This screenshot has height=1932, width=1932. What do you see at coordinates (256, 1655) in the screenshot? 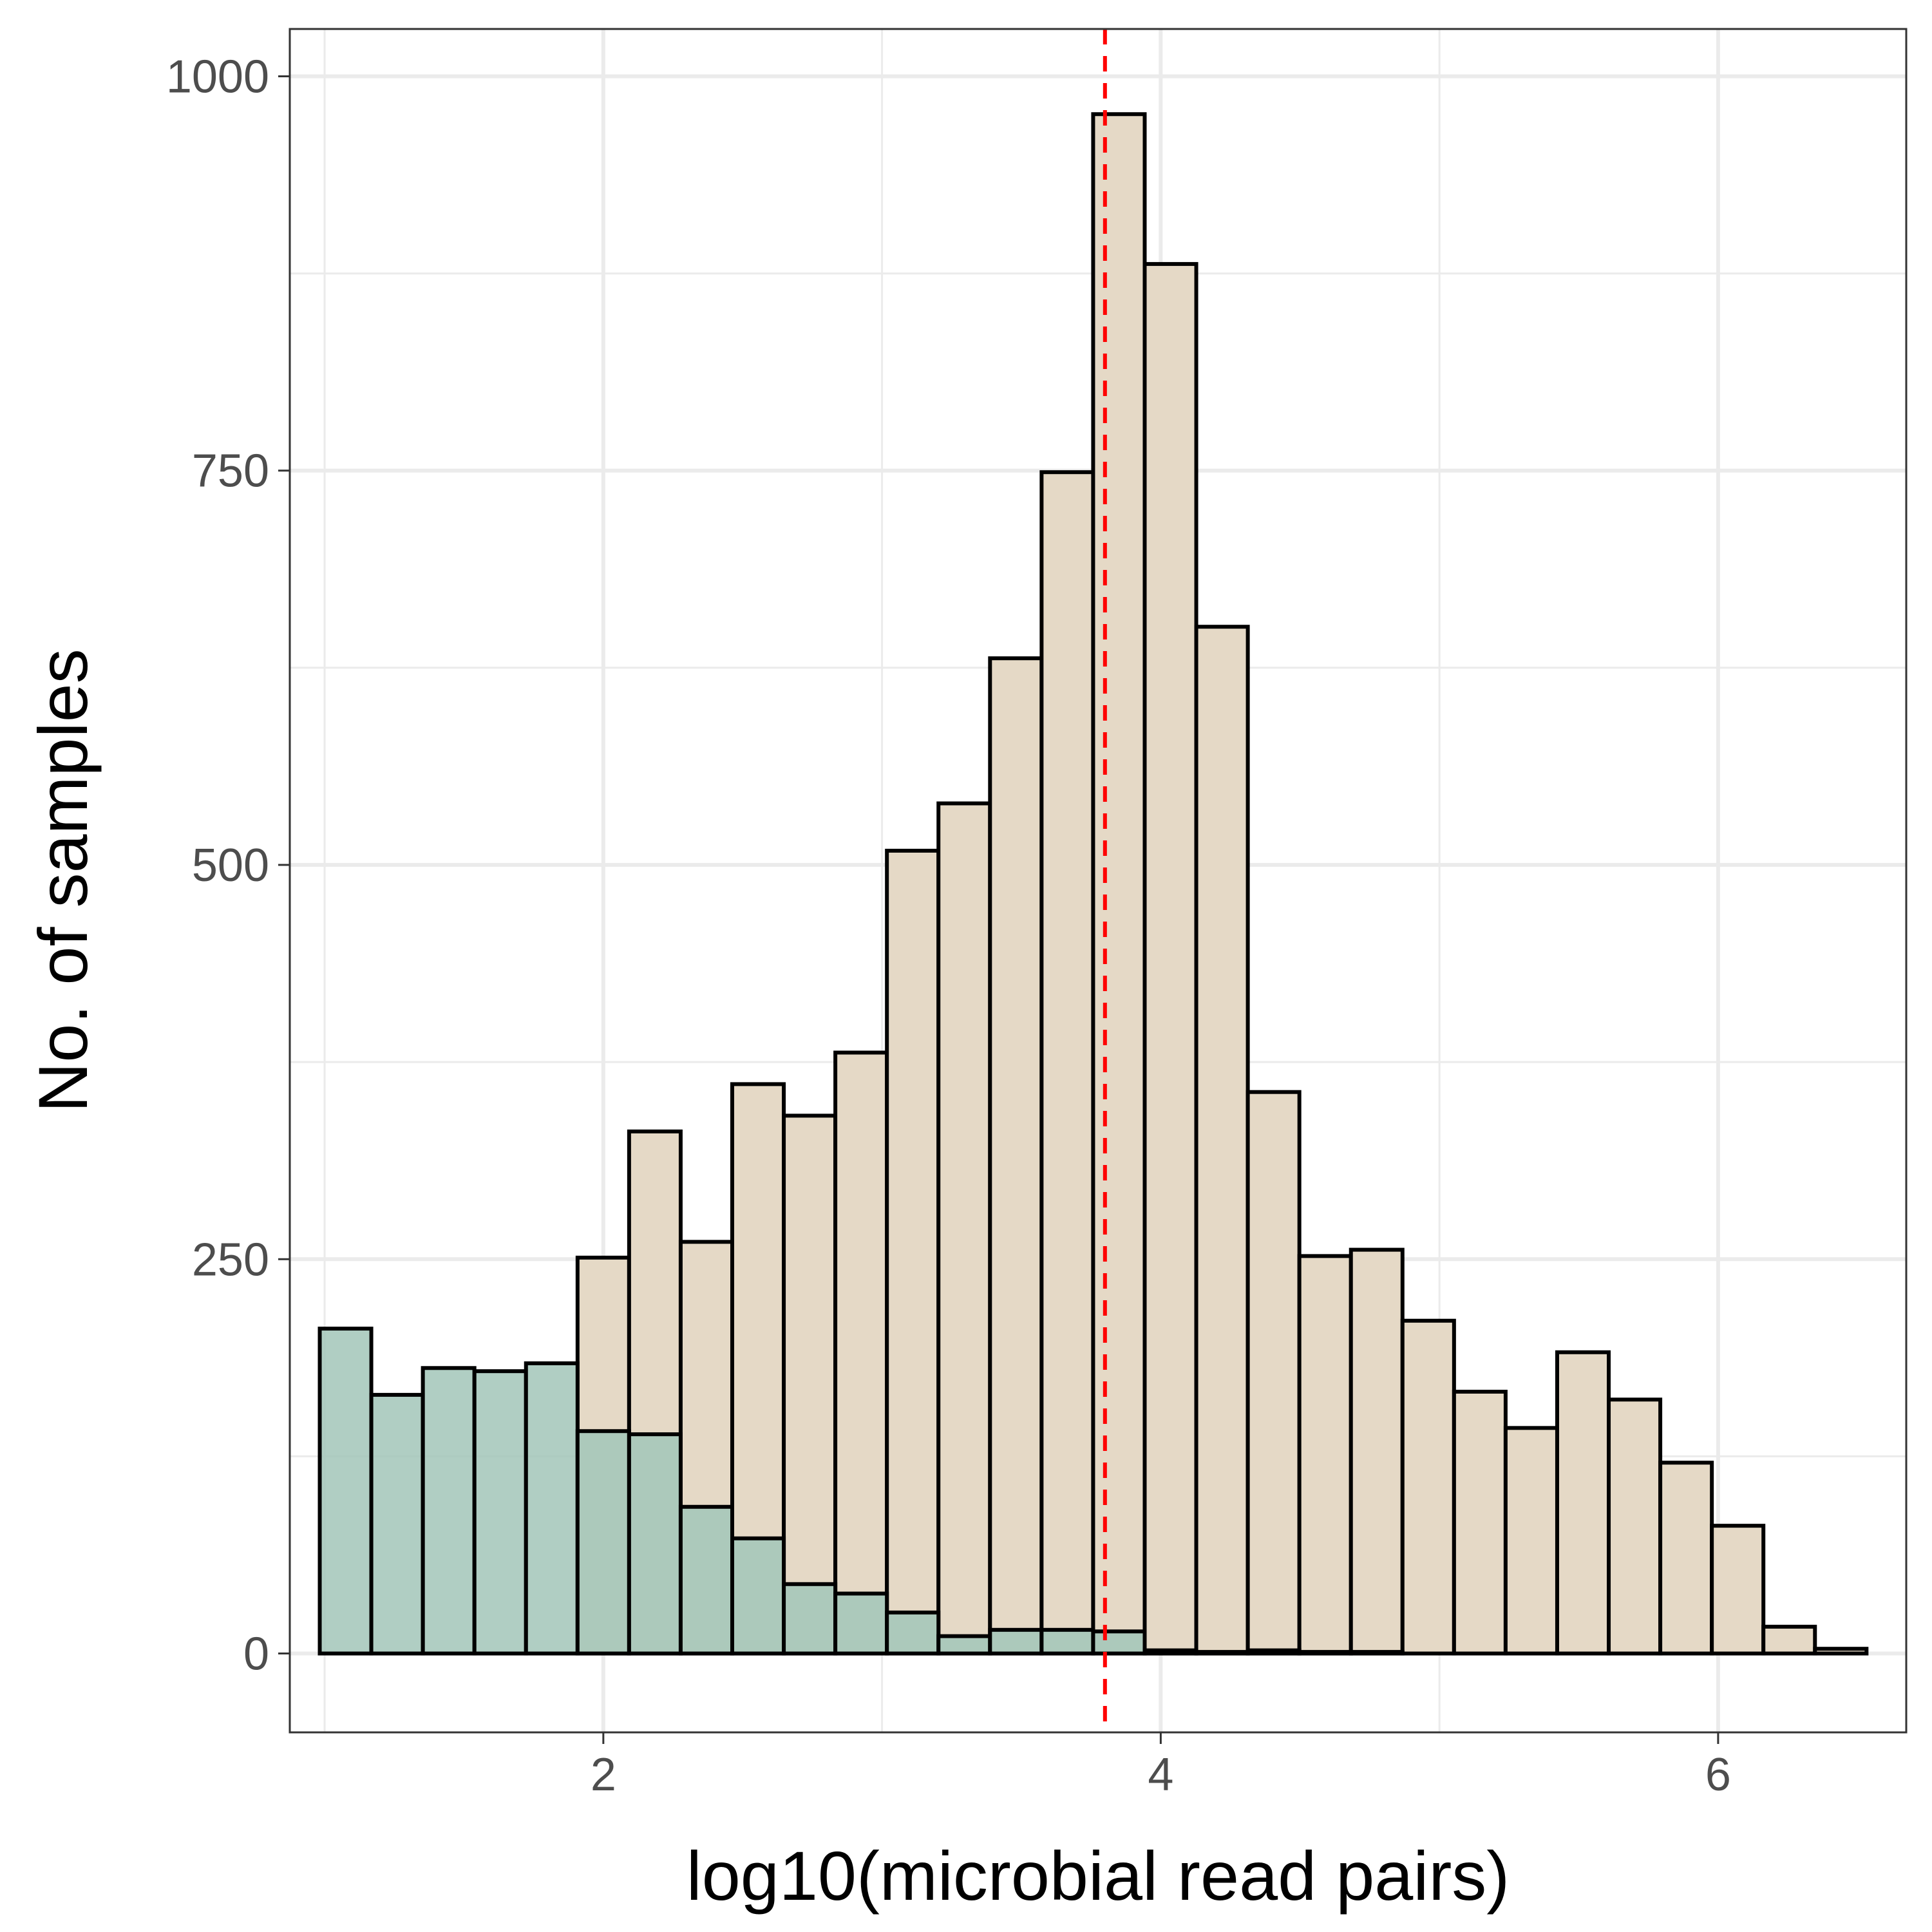
I see `y-tick-label: 0` at bounding box center [256, 1655].